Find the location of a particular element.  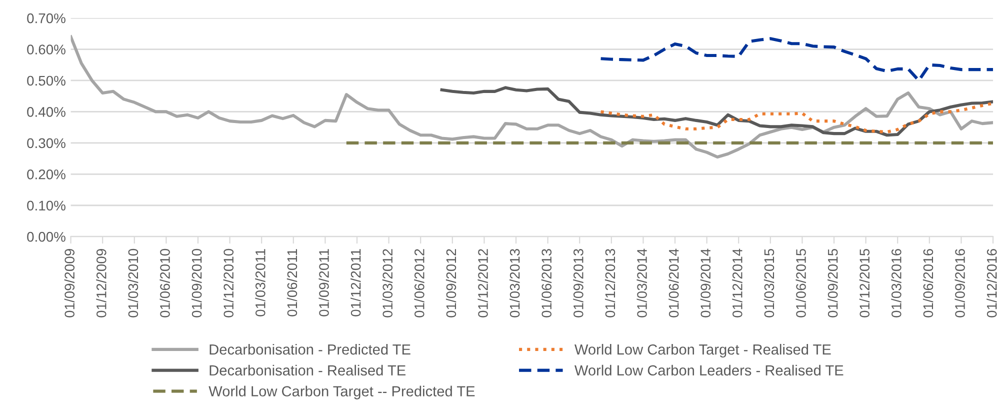

x-tick-label: 01/12/2013 is located at coordinates (610, 283).